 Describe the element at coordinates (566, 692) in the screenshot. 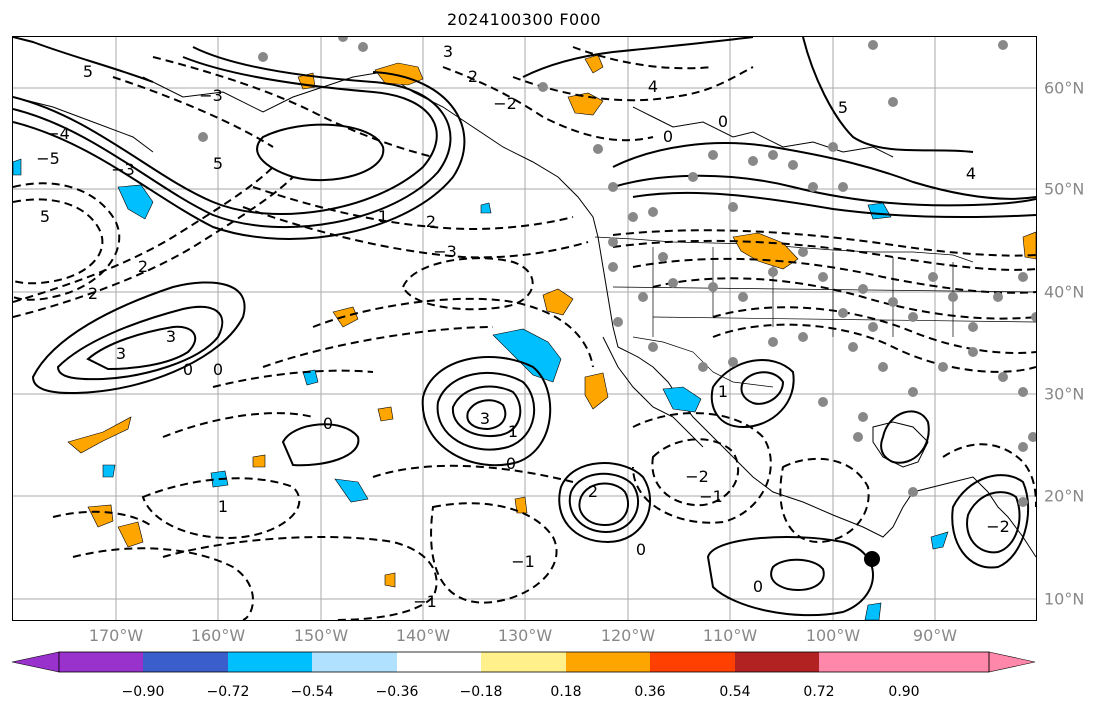

I see `colorbar-tick-label: 0.18` at that location.